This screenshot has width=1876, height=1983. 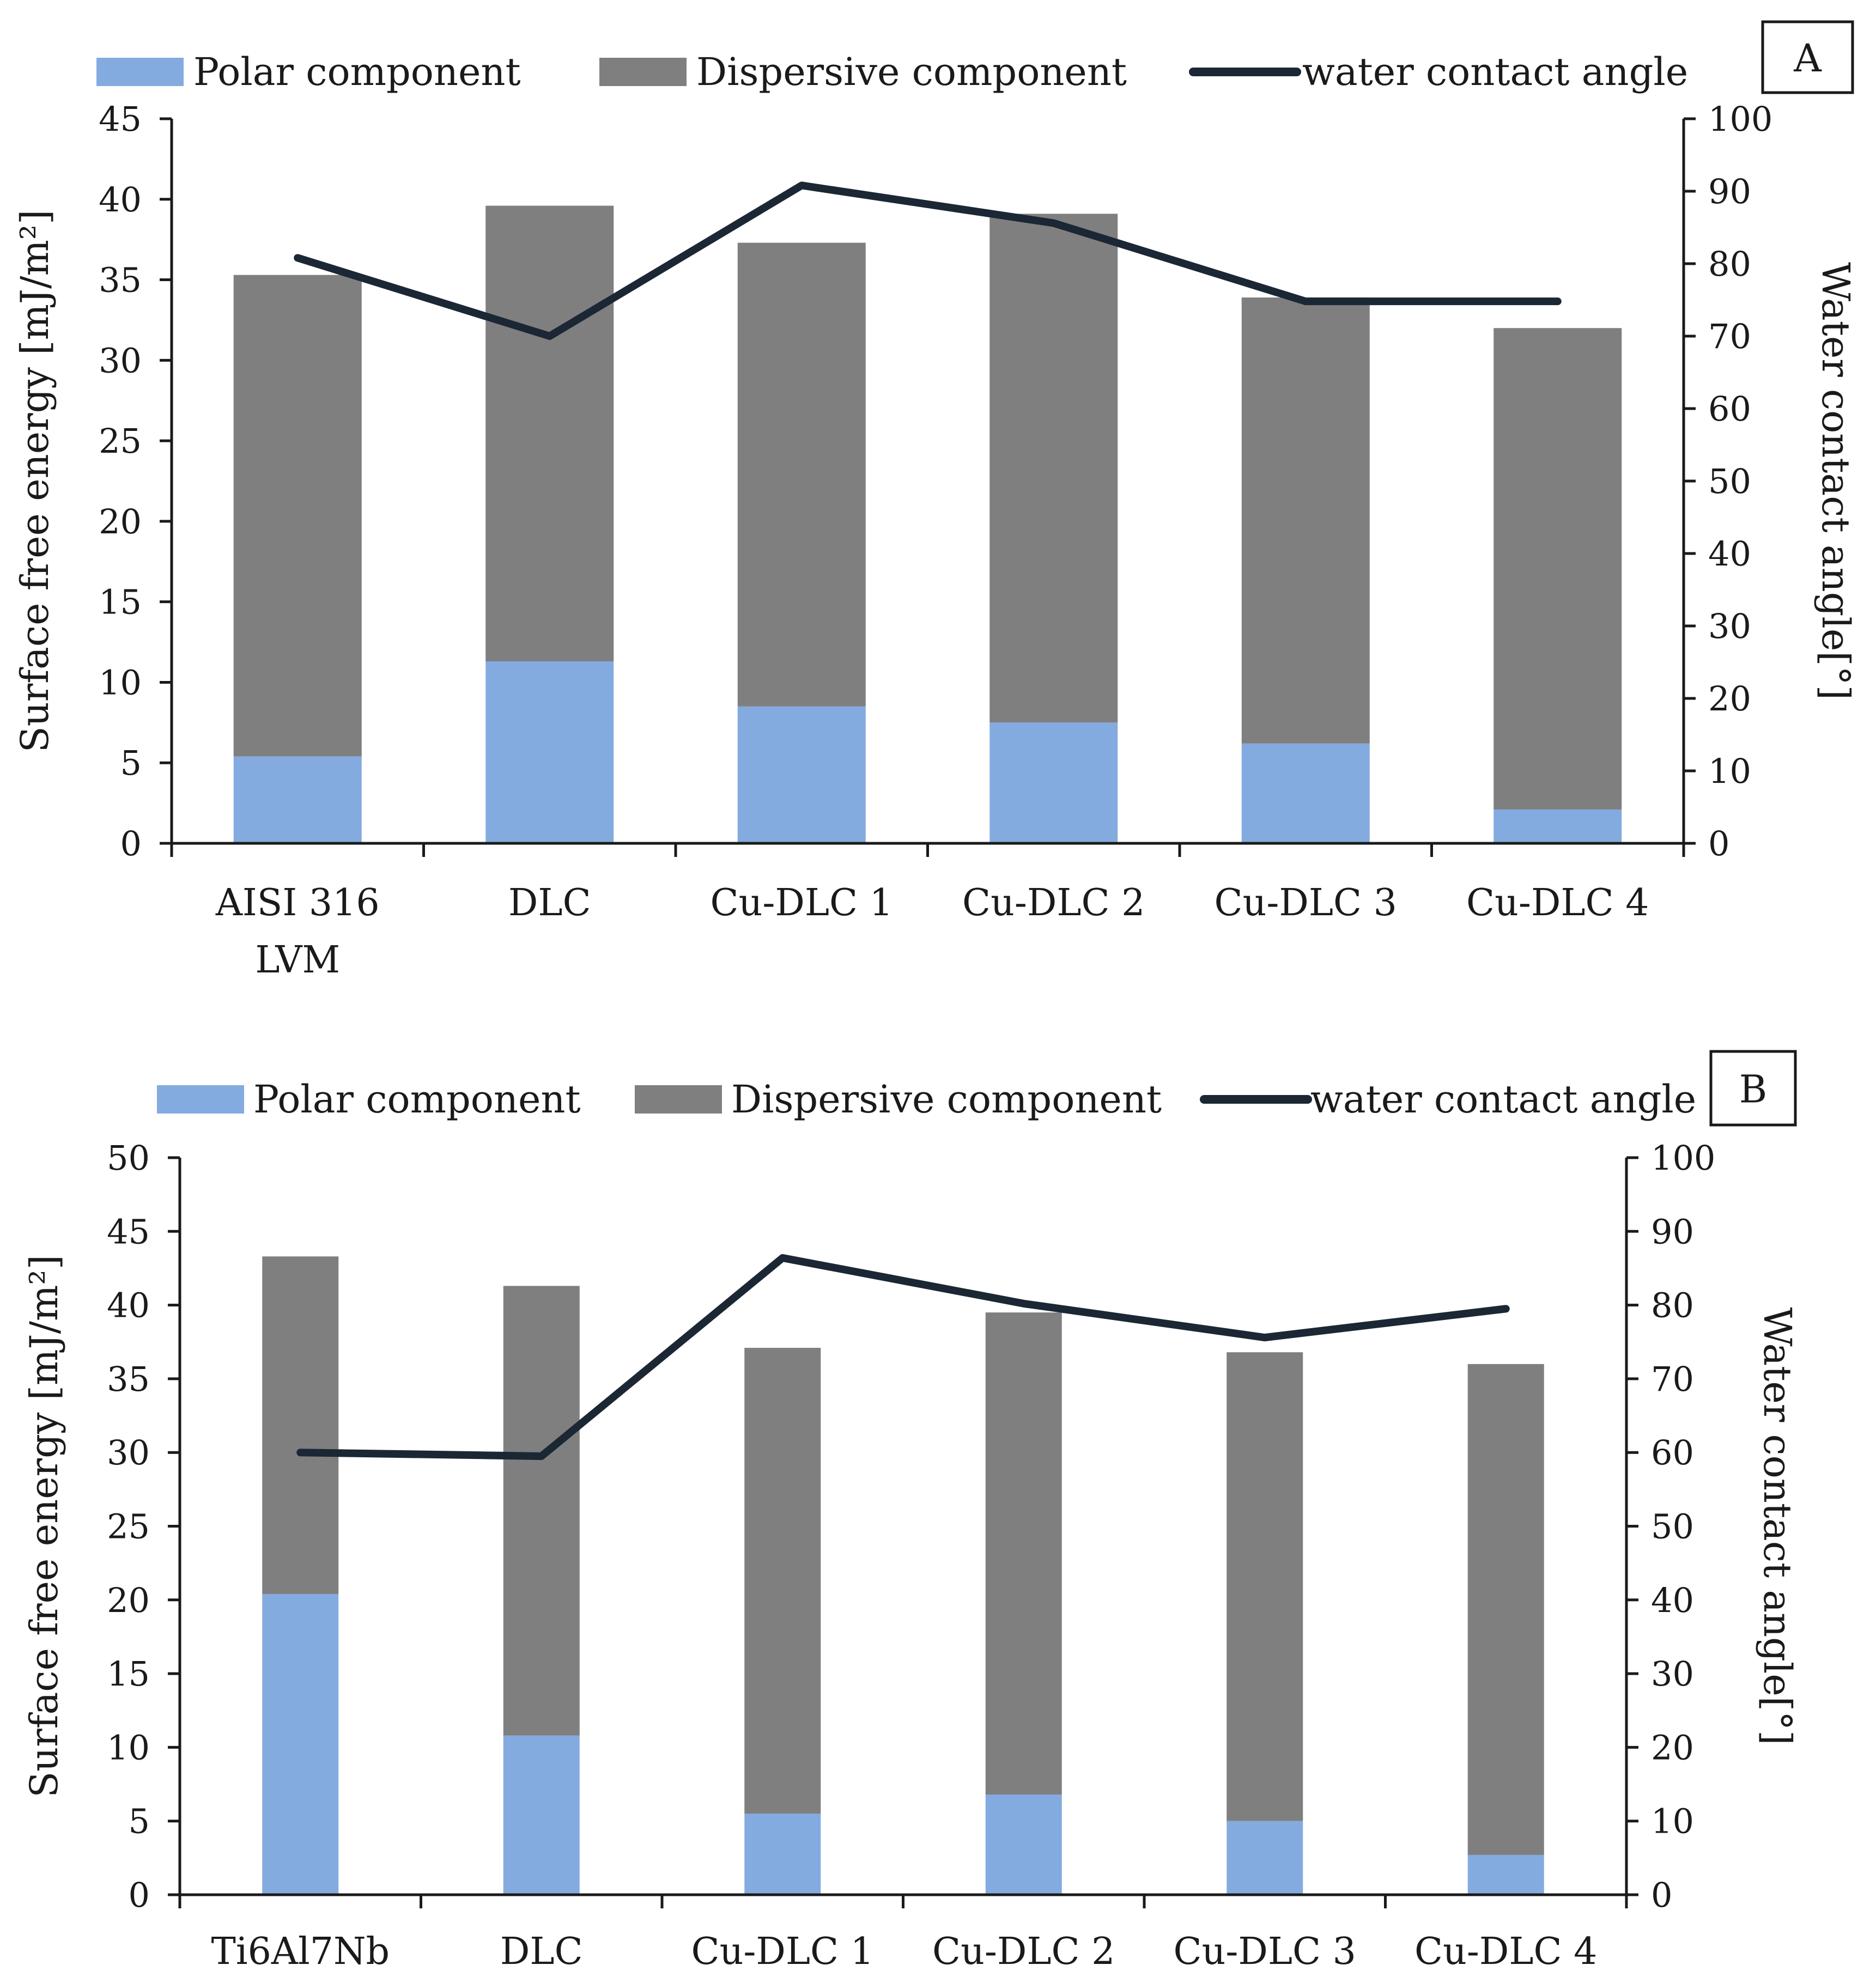 I want to click on y-tick-label-right: 20, so click(x=1729, y=699).